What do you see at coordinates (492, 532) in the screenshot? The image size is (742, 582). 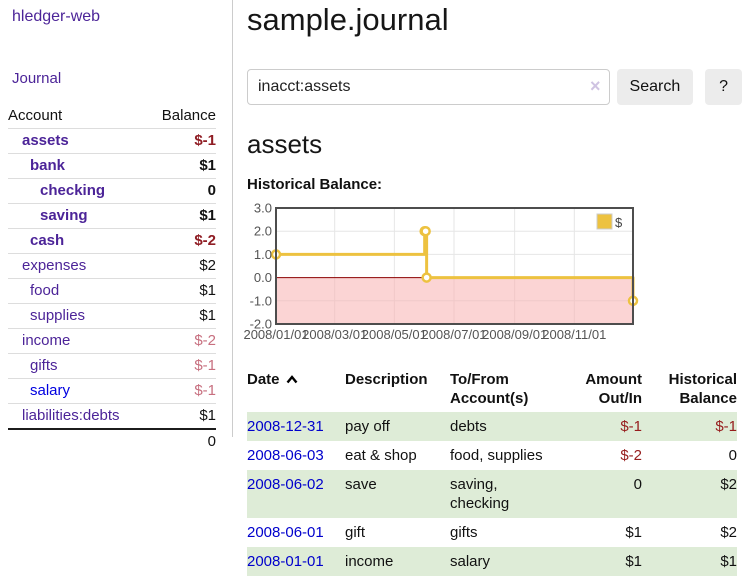 I see `register-row: 2008-06-01 gift gifts $1 $2` at bounding box center [492, 532].